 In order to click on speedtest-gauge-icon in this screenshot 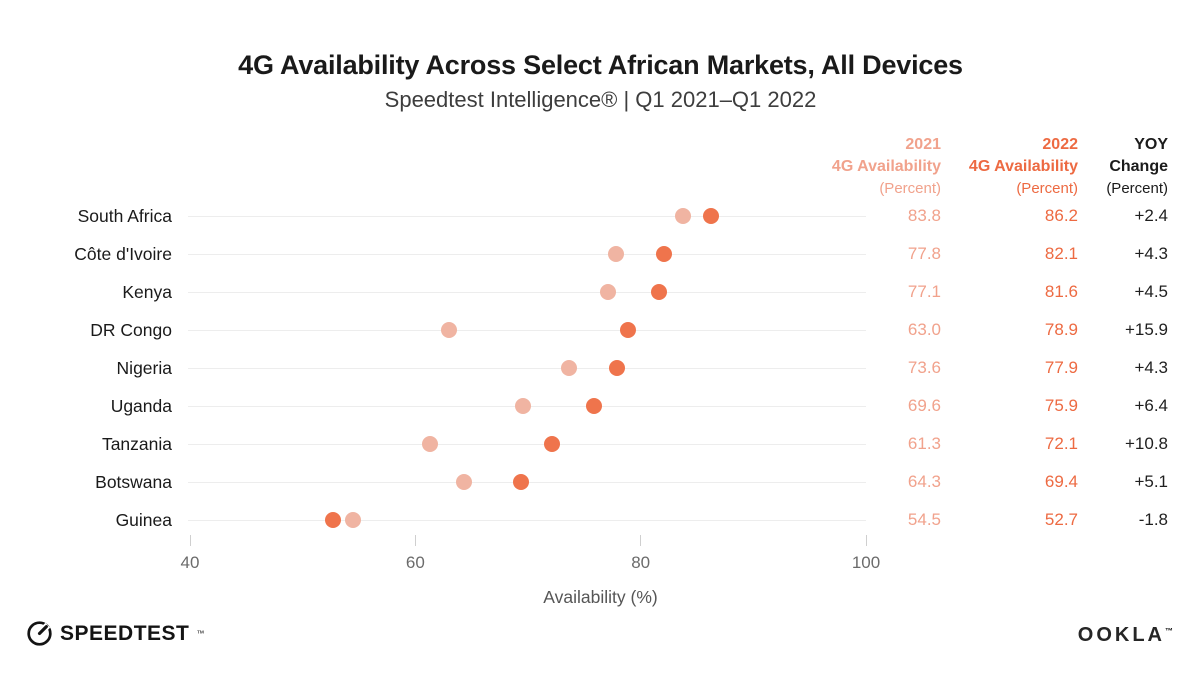, I will do `click(39, 633)`.